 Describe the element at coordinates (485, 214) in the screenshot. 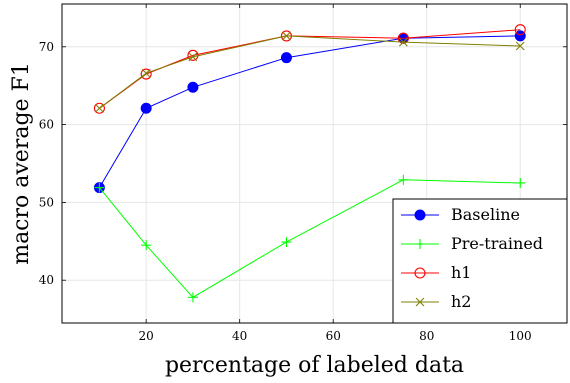

I see `legend-label: Baseline` at that location.